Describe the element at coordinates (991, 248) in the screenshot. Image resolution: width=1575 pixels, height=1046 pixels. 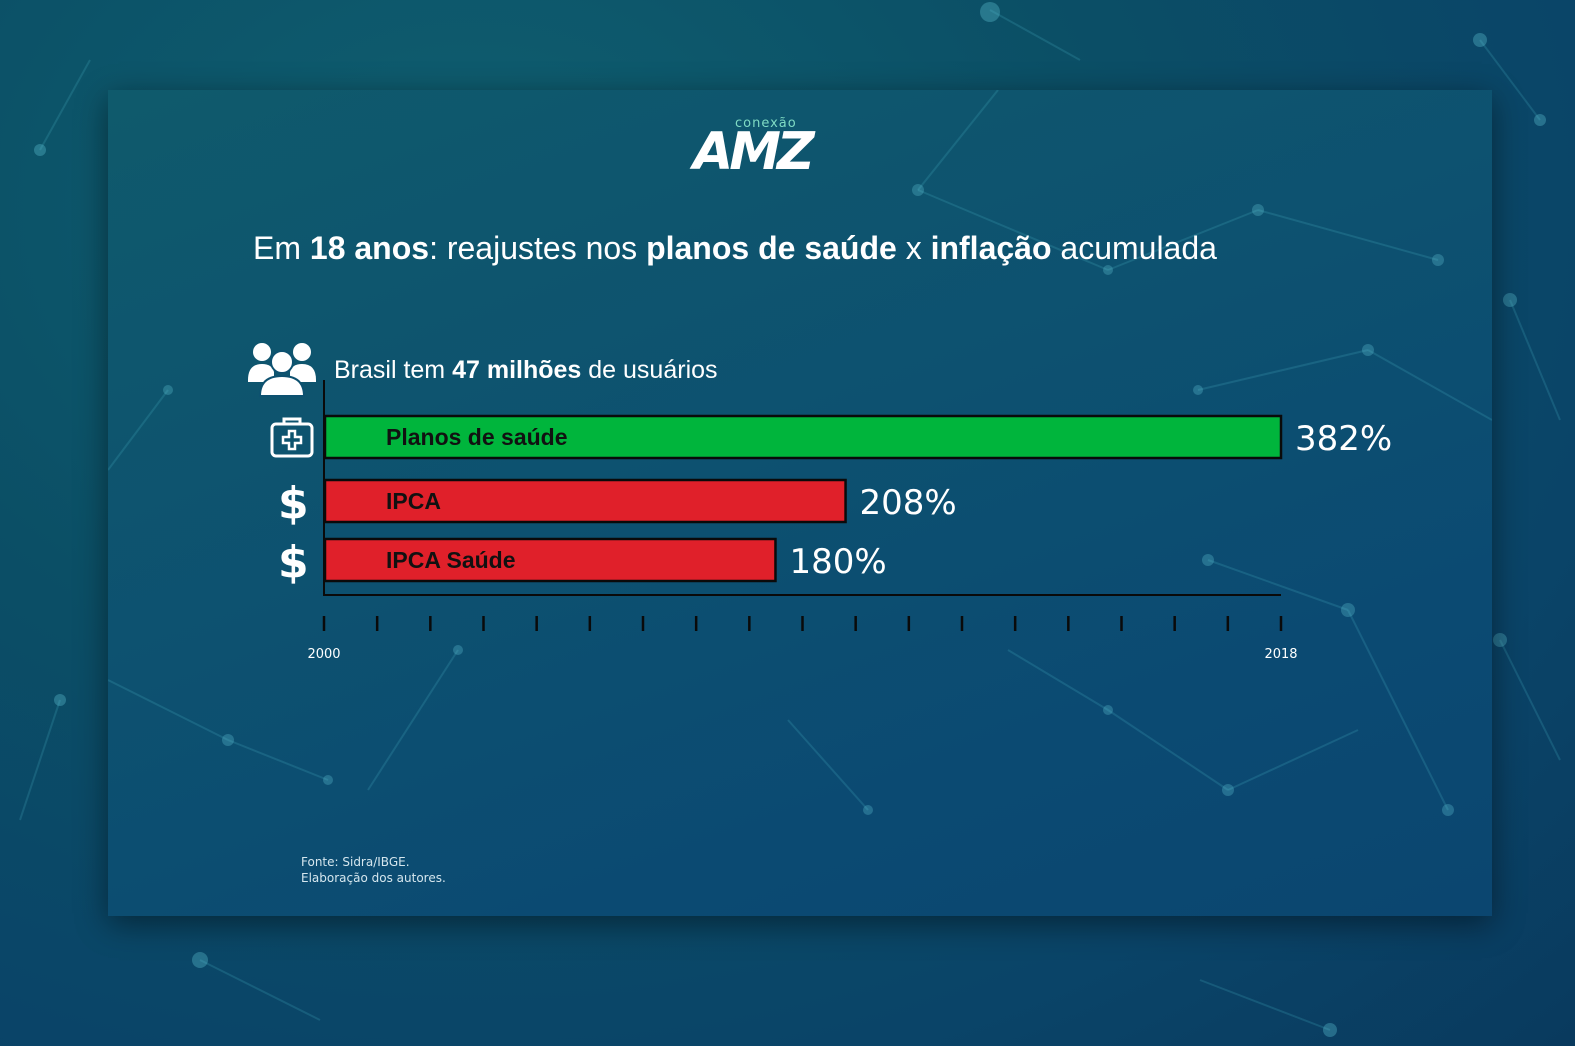
I see `headline-bold-3: inflação` at that location.